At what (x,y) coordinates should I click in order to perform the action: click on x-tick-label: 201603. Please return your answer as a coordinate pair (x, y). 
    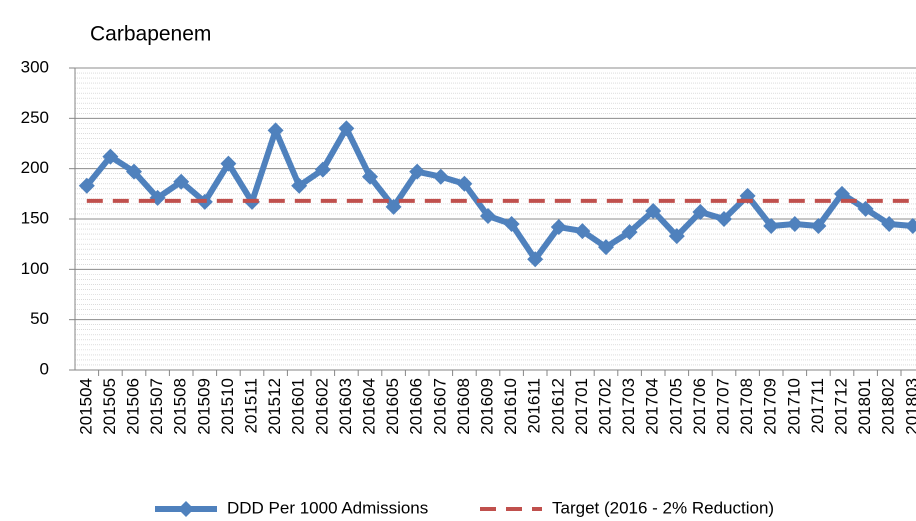
    Looking at the image, I should click on (345, 406).